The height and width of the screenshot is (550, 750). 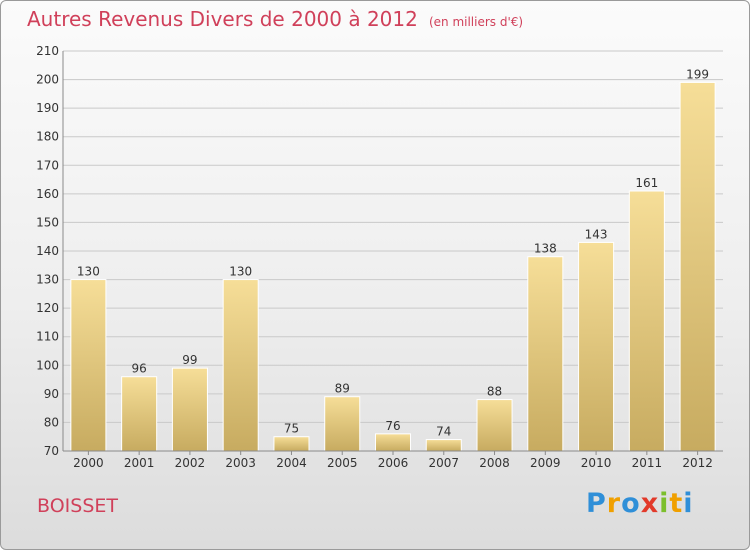 I want to click on x-tick-label: 2012, so click(x=697, y=463).